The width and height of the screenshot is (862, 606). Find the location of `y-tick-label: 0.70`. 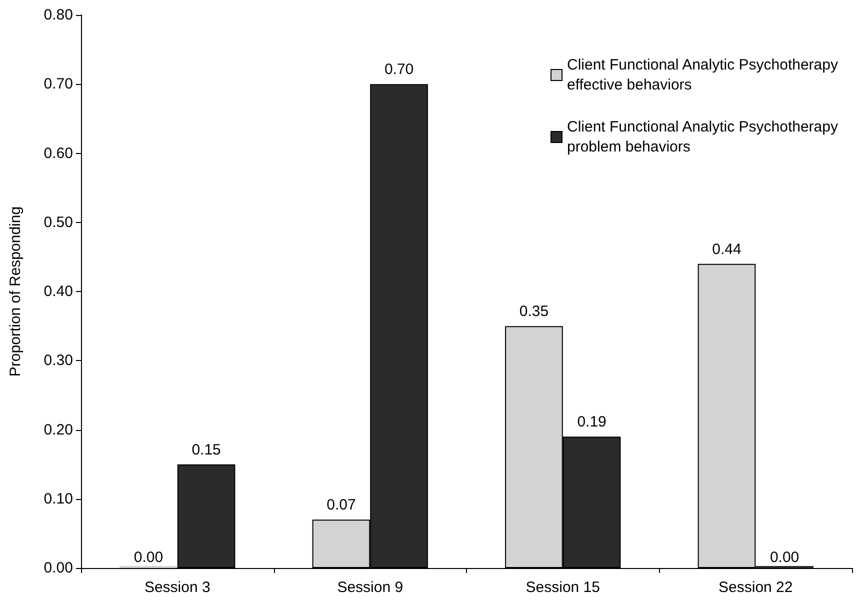

y-tick-label: 0.70 is located at coordinates (58, 84).